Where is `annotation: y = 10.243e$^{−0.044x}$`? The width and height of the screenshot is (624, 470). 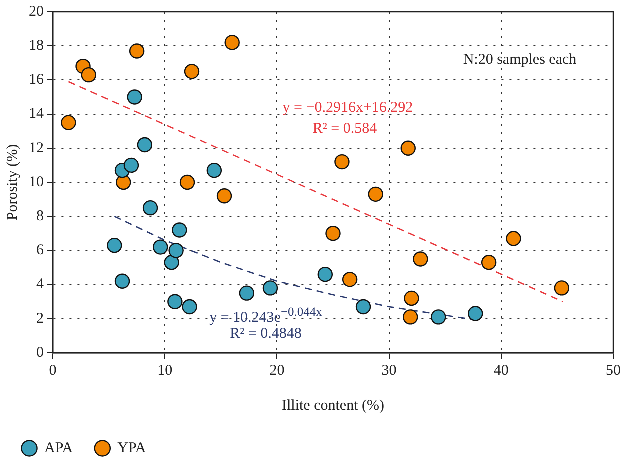 annotation: y = 10.243e$^{−0.044x}$ is located at coordinates (266, 316).